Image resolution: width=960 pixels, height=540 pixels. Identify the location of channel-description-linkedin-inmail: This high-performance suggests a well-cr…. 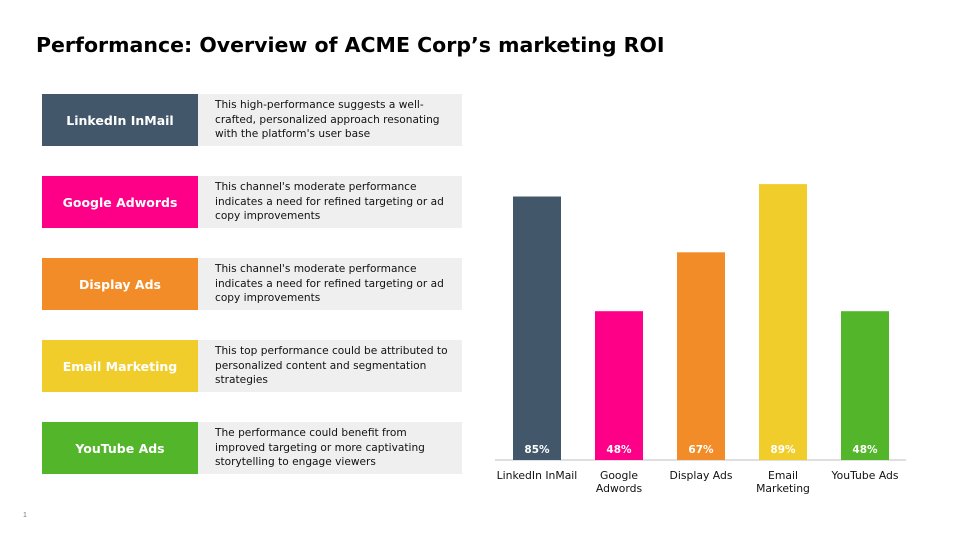
(327, 120).